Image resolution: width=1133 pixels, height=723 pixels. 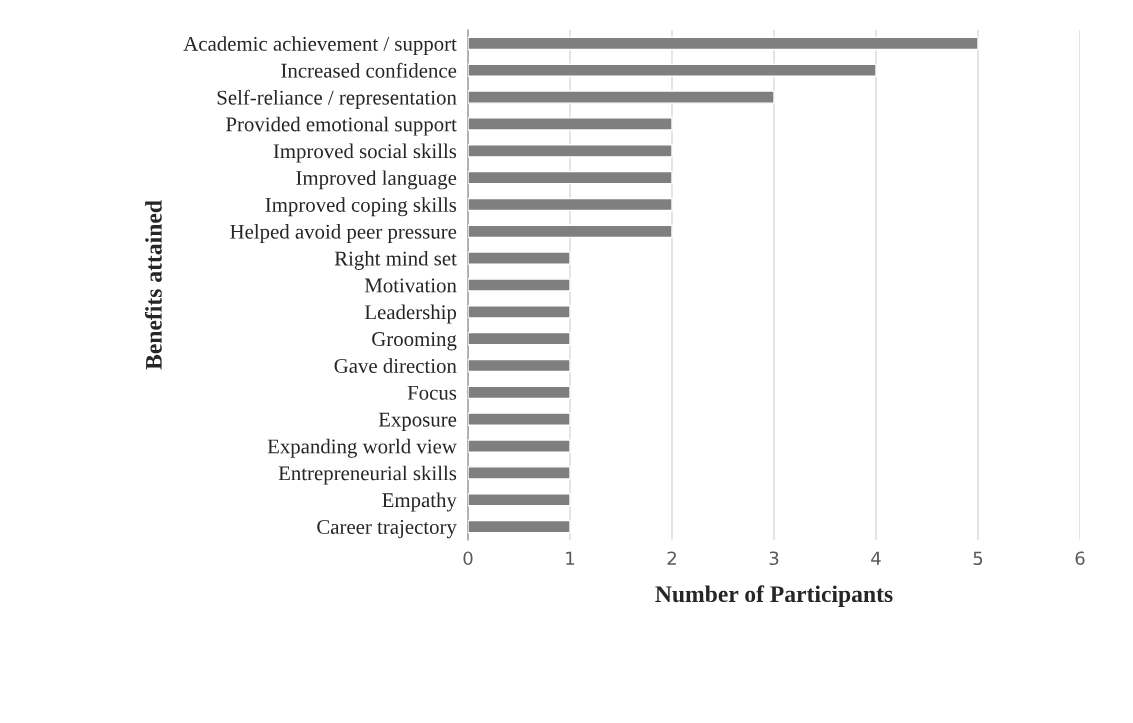 I want to click on x-tick-label: 1, so click(x=570, y=558).